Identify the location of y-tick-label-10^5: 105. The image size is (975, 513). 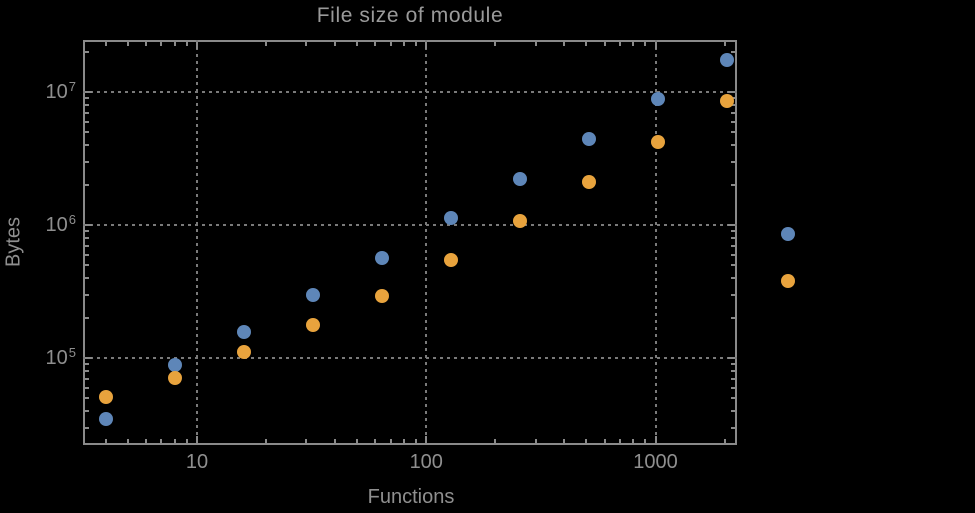
(47, 358).